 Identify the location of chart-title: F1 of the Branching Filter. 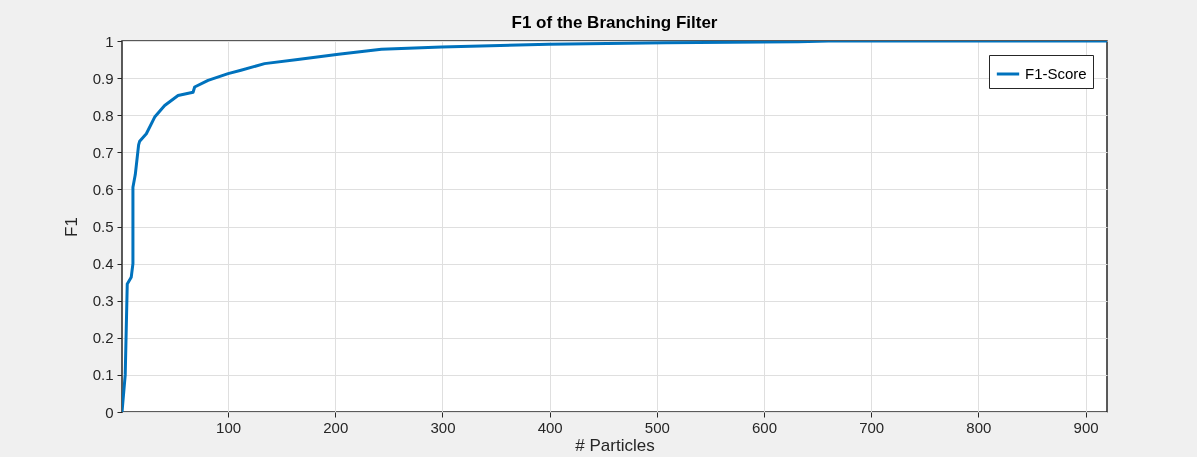
(614, 22).